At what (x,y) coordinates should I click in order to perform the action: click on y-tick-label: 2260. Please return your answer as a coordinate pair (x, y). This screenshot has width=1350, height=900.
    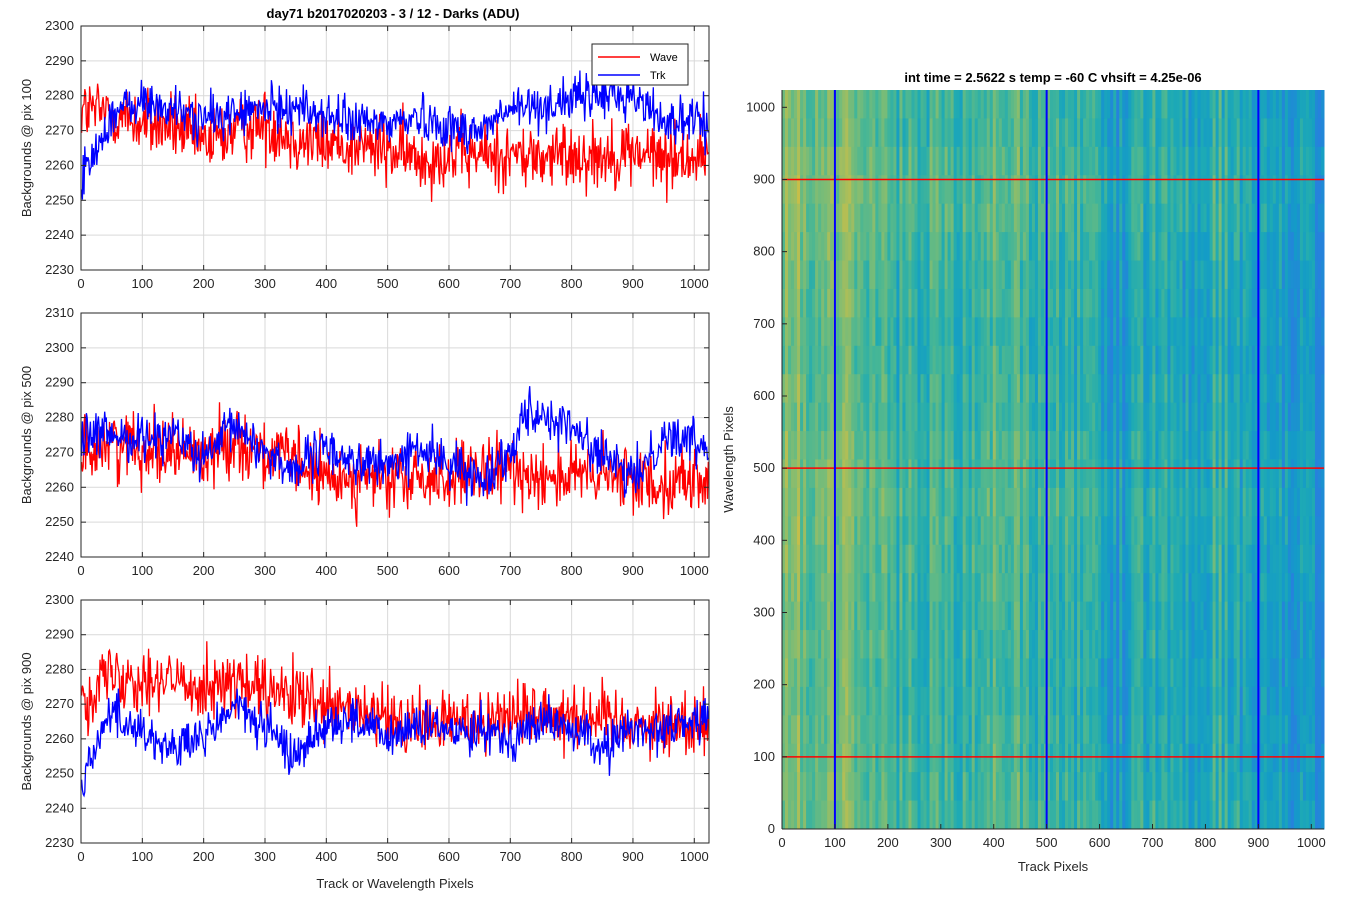
    Looking at the image, I should click on (59, 738).